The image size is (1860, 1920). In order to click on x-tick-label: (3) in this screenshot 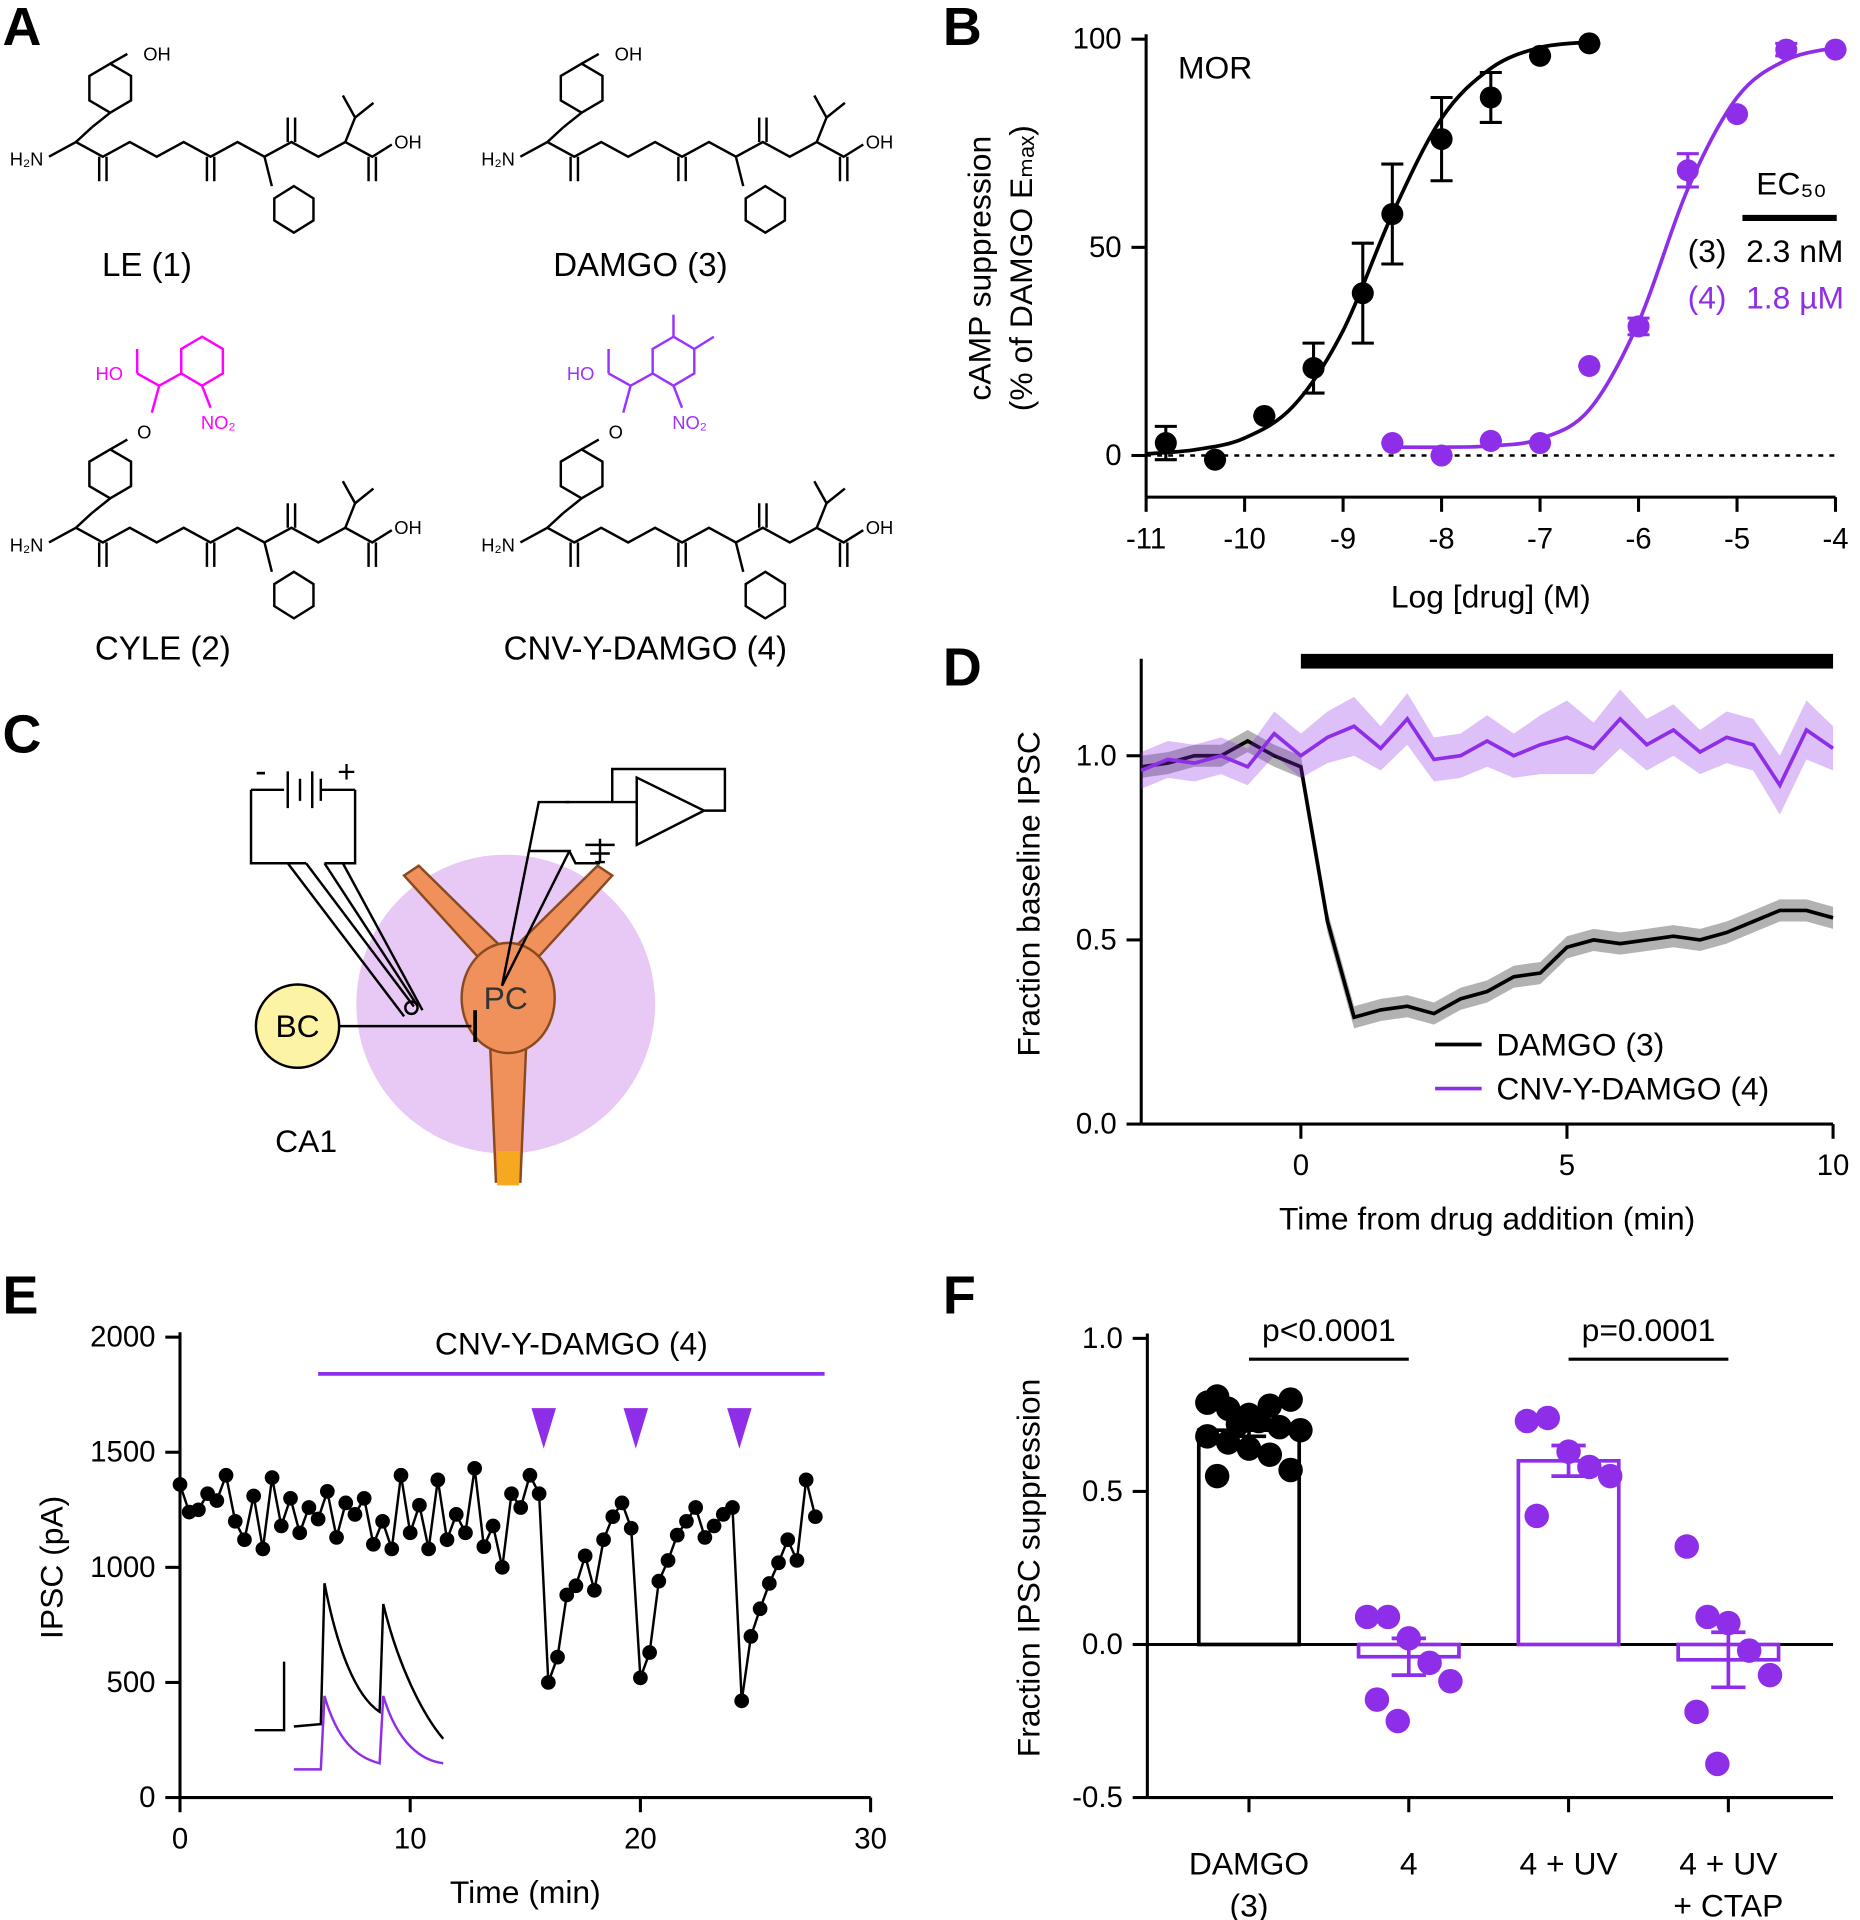, I will do `click(1249, 1903)`.